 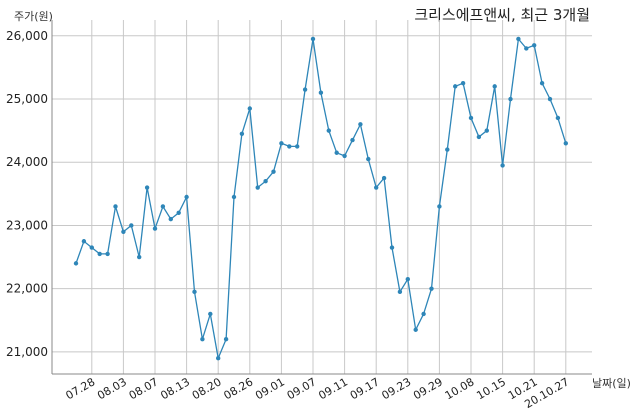 What do you see at coordinates (239, 388) in the screenshot?
I see `x-tick-label: 08.26` at bounding box center [239, 388].